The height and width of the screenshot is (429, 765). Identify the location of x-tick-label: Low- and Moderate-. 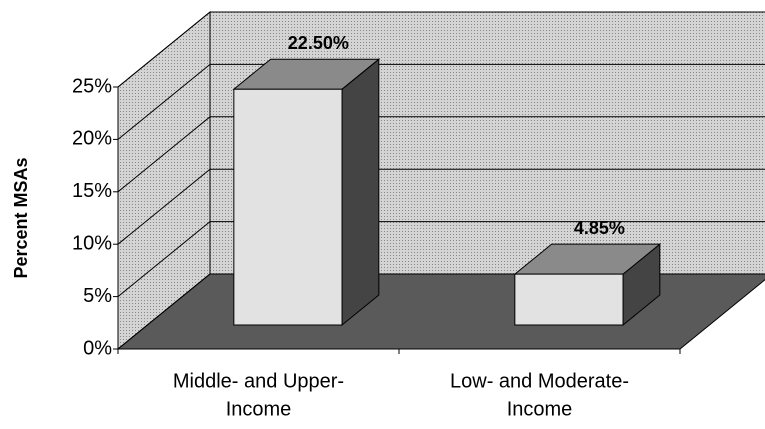
(539, 381).